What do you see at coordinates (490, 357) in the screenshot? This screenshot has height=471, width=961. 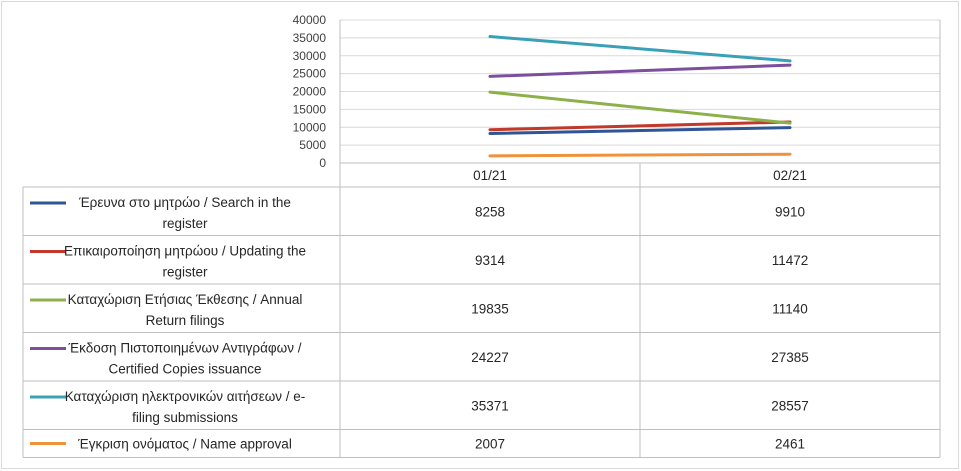 I see `data-value: 24227` at bounding box center [490, 357].